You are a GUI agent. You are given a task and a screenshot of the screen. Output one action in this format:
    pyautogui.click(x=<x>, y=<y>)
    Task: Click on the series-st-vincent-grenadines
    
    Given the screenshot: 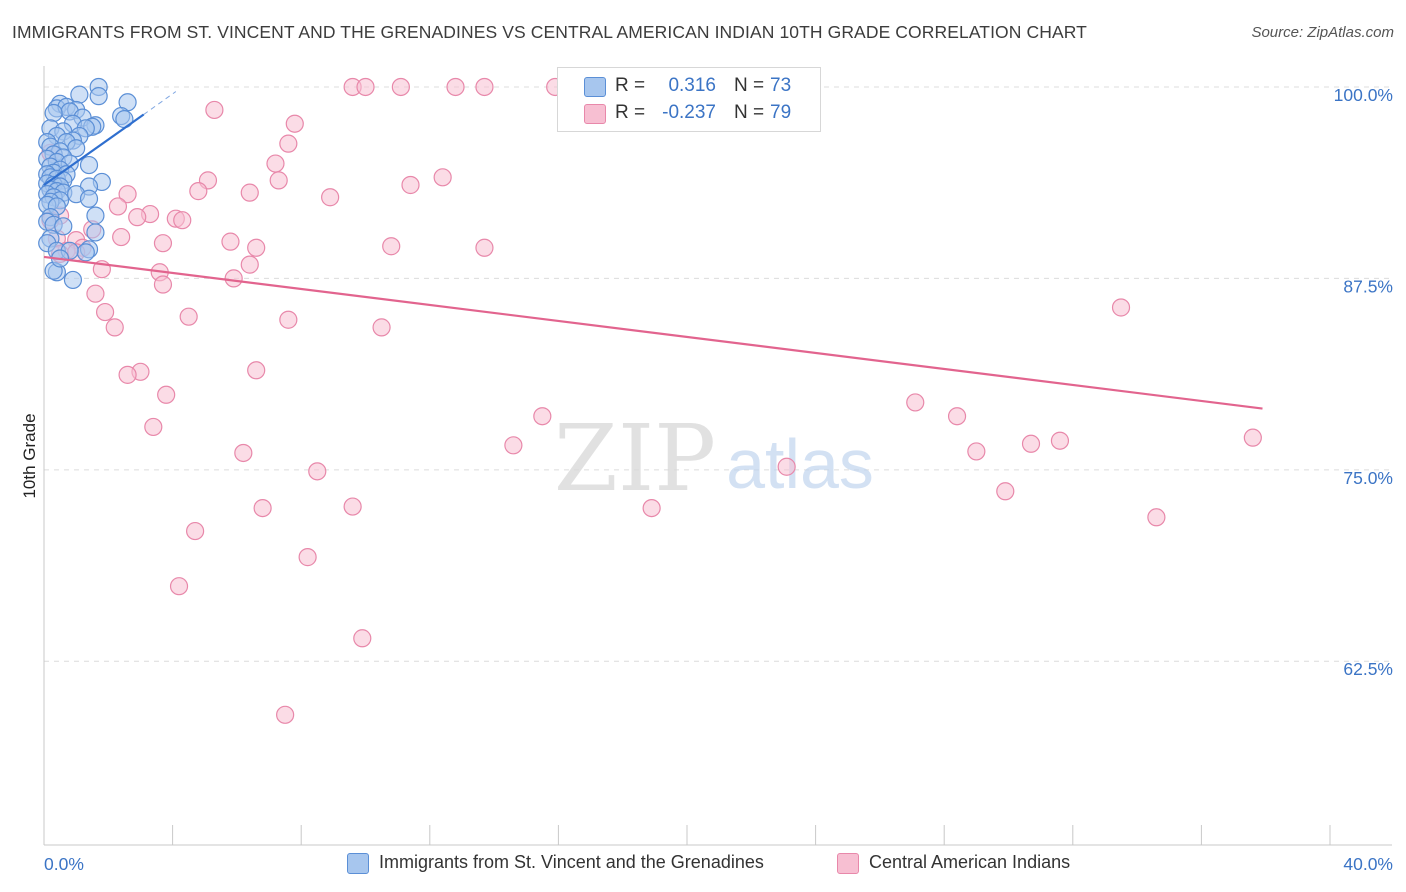 What is the action you would take?
    pyautogui.click(x=87, y=183)
    